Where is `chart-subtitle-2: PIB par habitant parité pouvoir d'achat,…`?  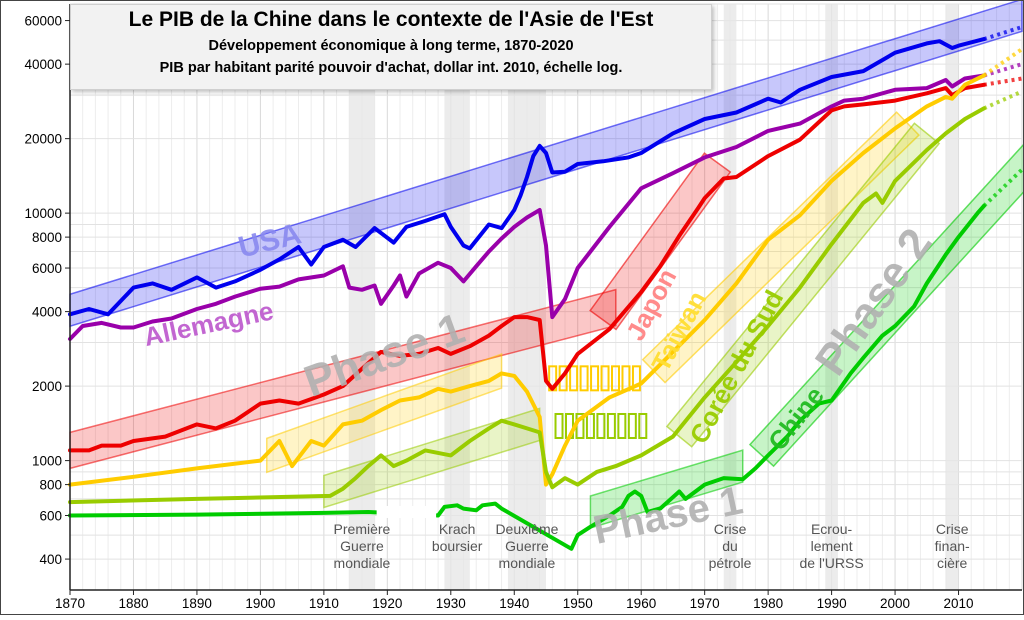
chart-subtitle-2: PIB par habitant parité pouvoir d'achat,… is located at coordinates (391, 68).